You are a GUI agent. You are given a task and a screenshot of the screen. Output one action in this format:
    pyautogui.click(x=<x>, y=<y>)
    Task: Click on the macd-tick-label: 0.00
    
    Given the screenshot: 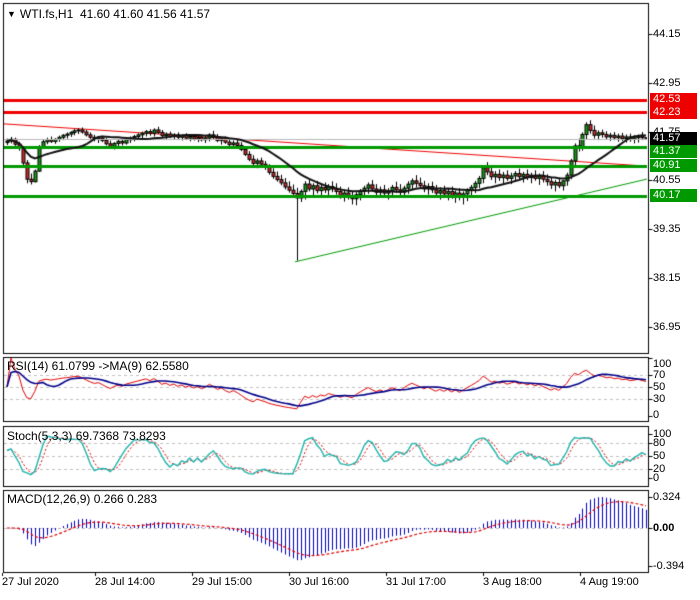 What is the action you would take?
    pyautogui.click(x=664, y=528)
    